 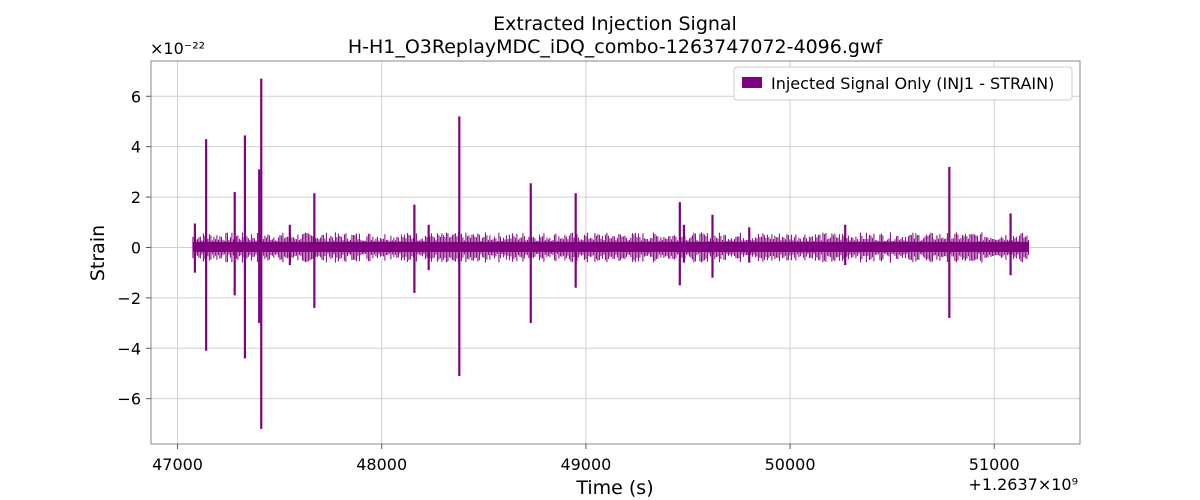 What do you see at coordinates (614, 488) in the screenshot?
I see `x-axis-label: Time (s)` at bounding box center [614, 488].